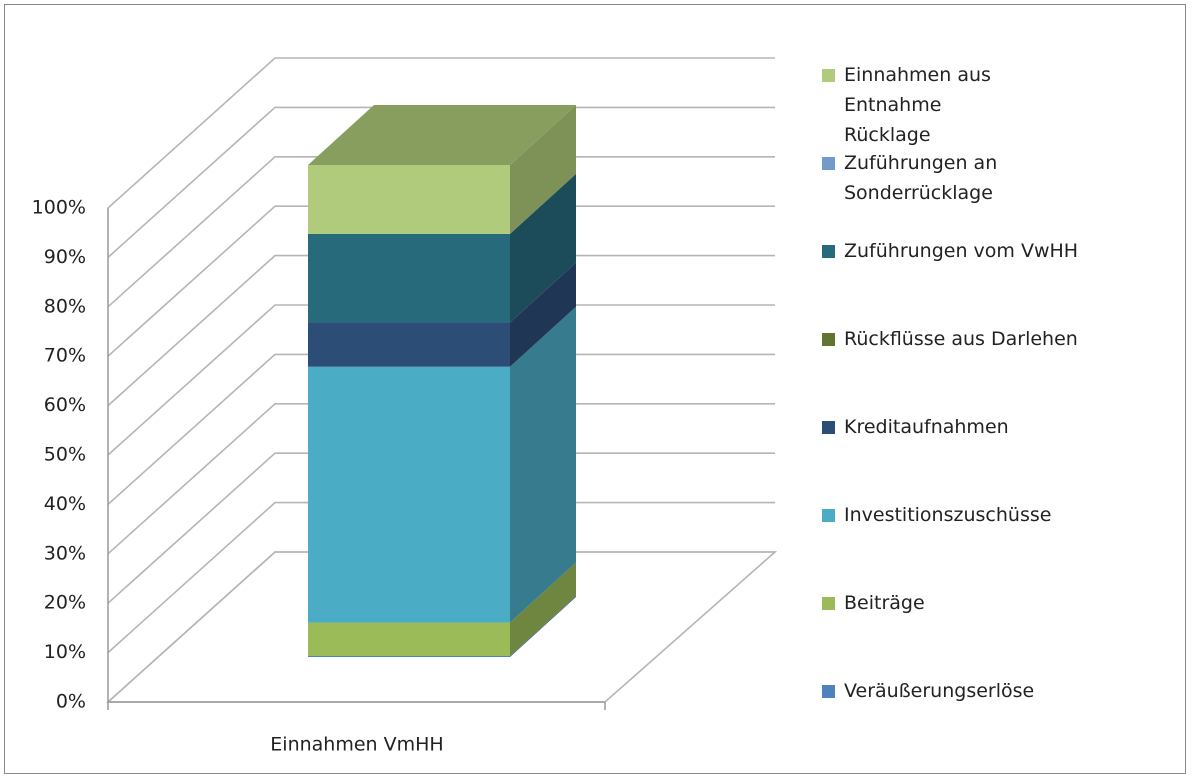 This screenshot has height=780, width=1192. What do you see at coordinates (65, 603) in the screenshot?
I see `y-tick-label: 20%` at bounding box center [65, 603].